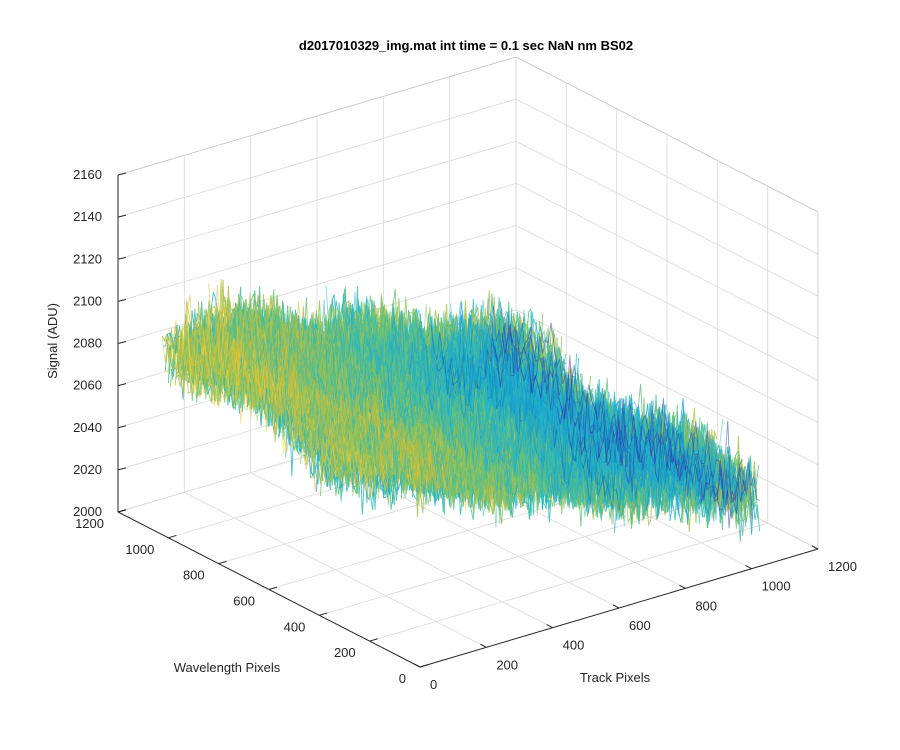 The height and width of the screenshot is (750, 900). I want to click on y-tick-label: 1000, so click(139, 549).